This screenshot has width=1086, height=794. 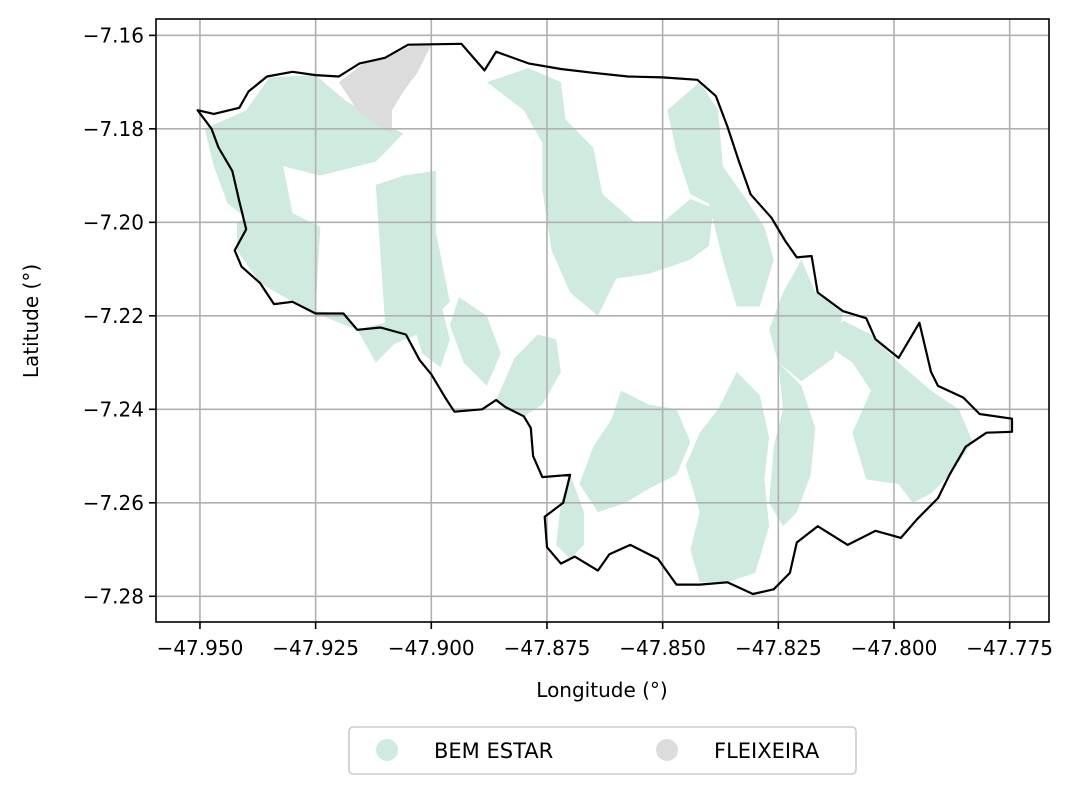 I want to click on x-axis-title: Longitude (°), so click(x=601, y=690).